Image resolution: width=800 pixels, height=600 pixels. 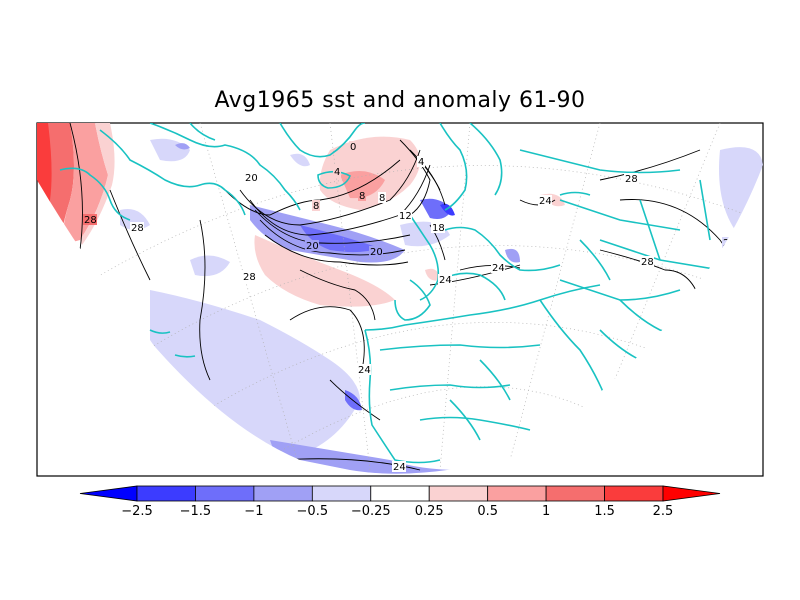 I want to click on colorbar-tick-label: −0.5, so click(x=313, y=511).